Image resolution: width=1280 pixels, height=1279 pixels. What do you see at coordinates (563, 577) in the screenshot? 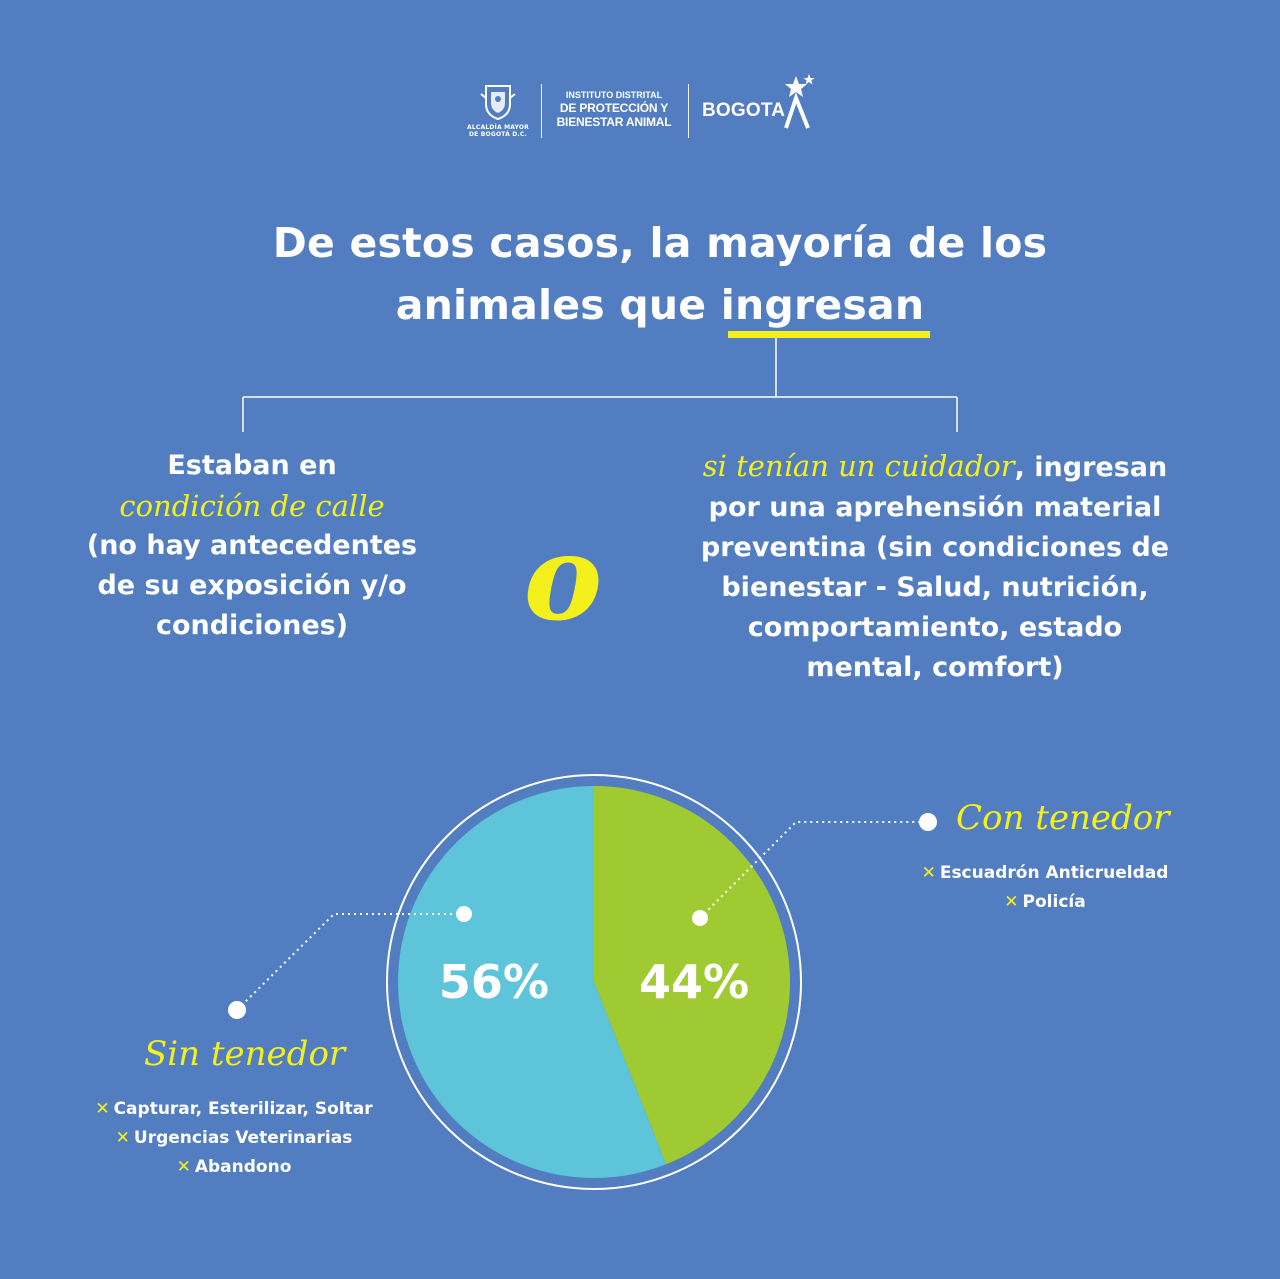
I see `separator-o: o` at bounding box center [563, 577].